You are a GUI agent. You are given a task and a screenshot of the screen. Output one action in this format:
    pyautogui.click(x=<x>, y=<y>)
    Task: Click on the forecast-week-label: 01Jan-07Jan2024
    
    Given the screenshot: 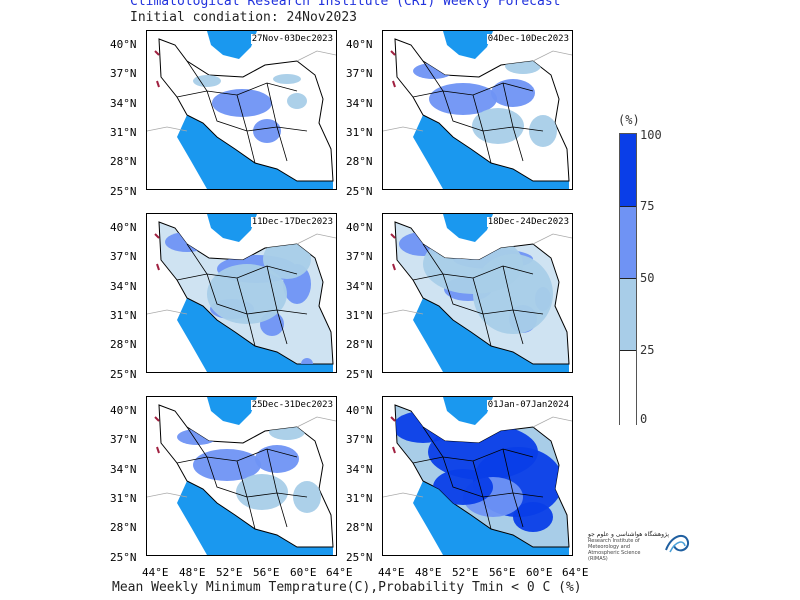 What is the action you would take?
    pyautogui.click(x=528, y=405)
    